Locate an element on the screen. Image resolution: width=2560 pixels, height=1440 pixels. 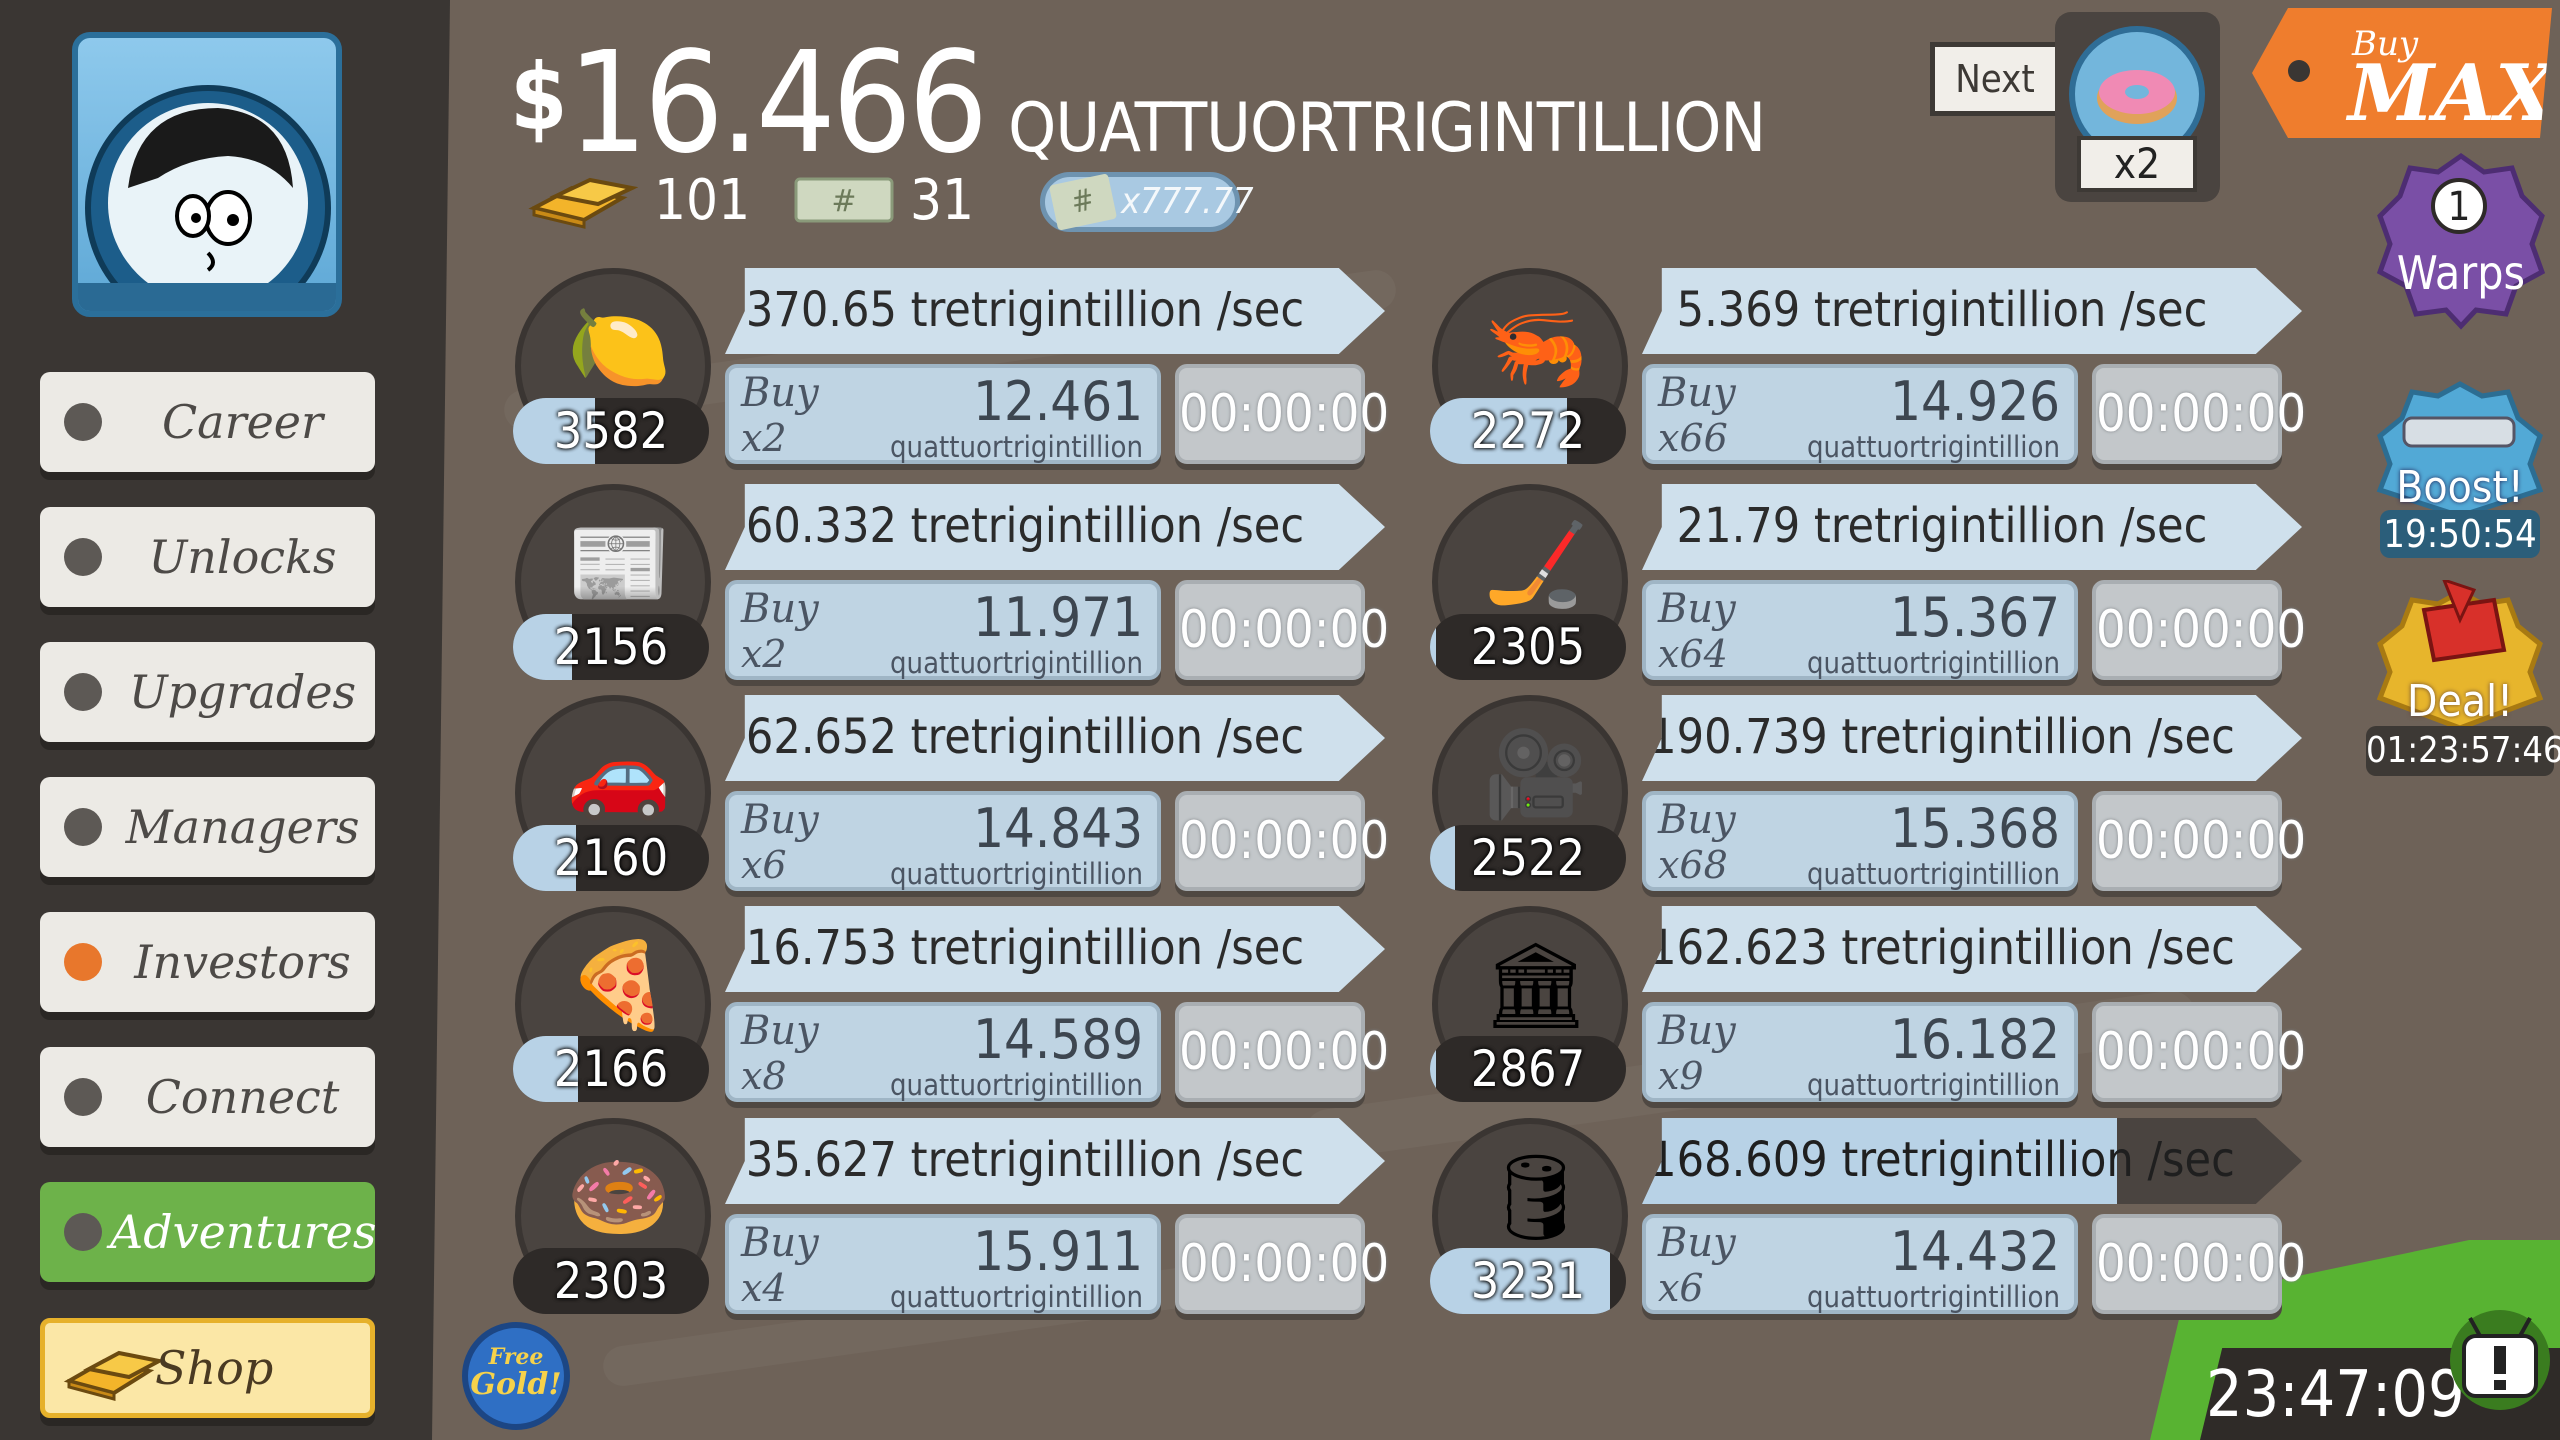
sidebar-item-connect: Connect is located at coordinates (207, 1097).